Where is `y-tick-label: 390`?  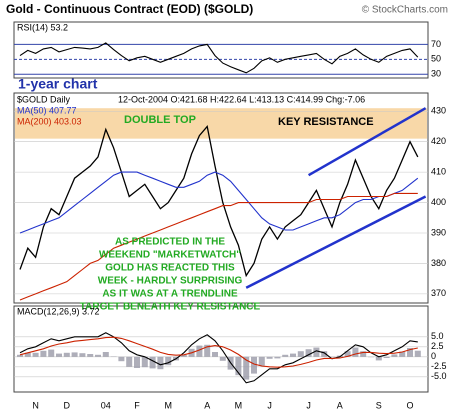 y-tick-label: 390 is located at coordinates (438, 232).